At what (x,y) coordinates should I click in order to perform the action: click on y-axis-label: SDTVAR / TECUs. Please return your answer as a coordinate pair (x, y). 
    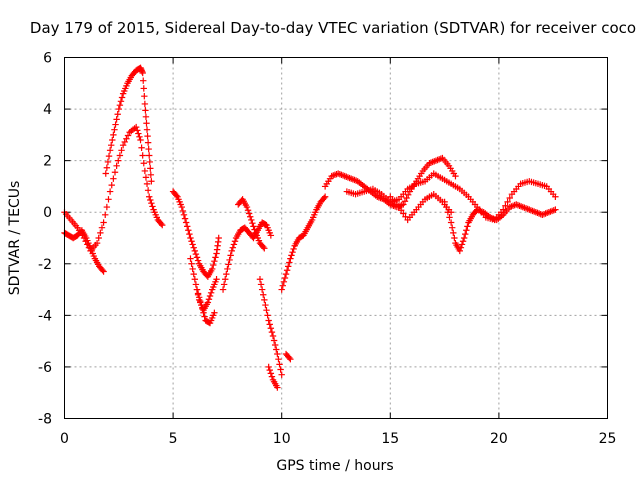
    Looking at the image, I should click on (15, 238).